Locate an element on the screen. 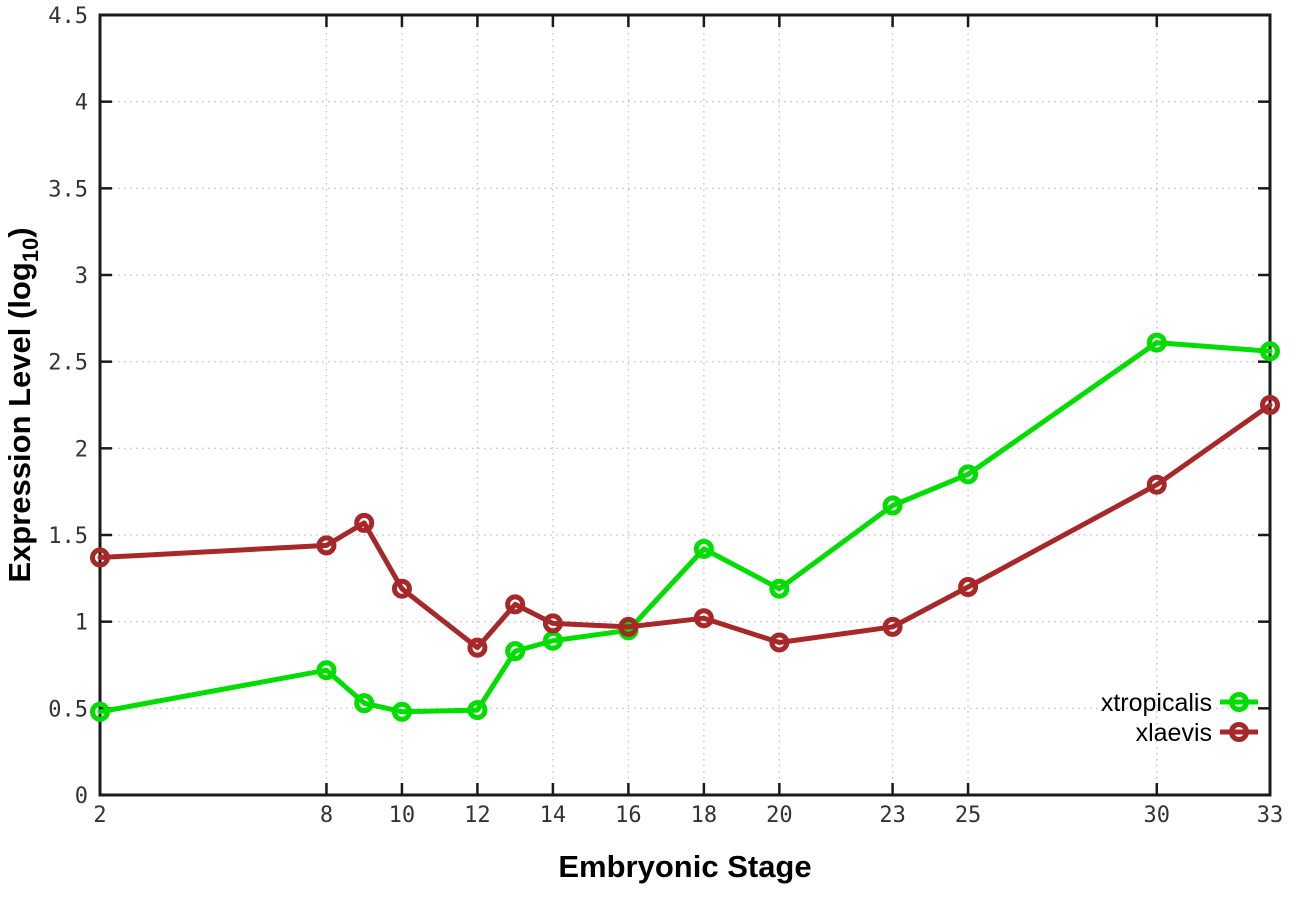  x-tick-label-20: 20 is located at coordinates (779, 815).